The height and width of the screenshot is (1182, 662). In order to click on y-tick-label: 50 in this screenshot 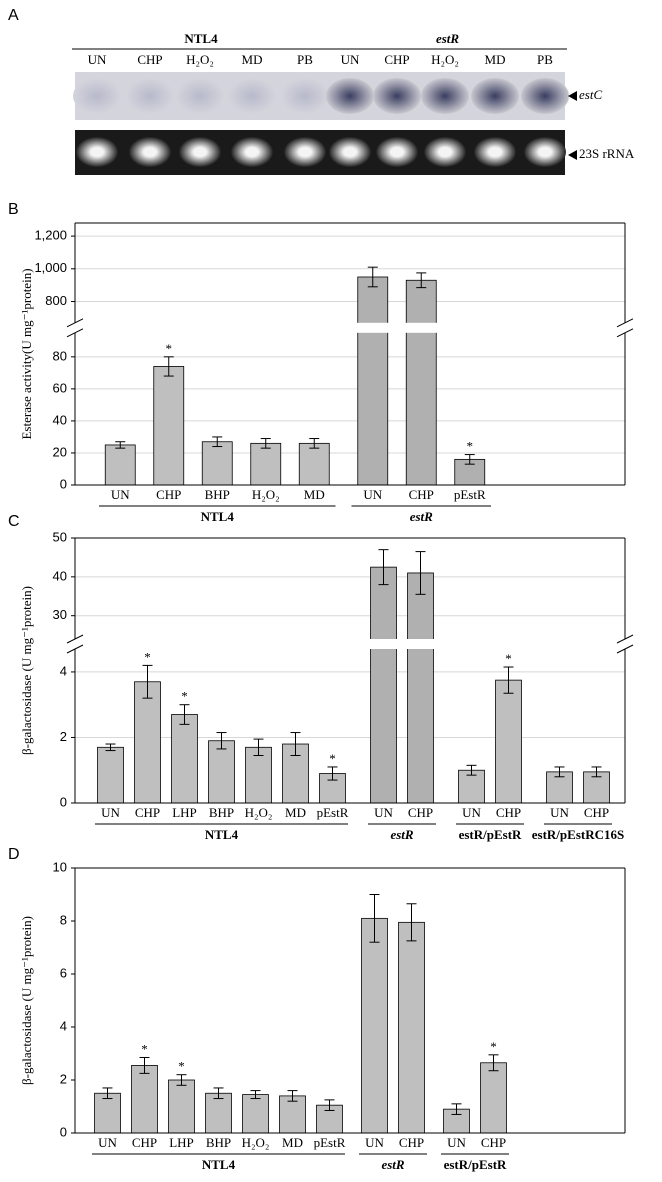, I will do `click(60, 536)`.